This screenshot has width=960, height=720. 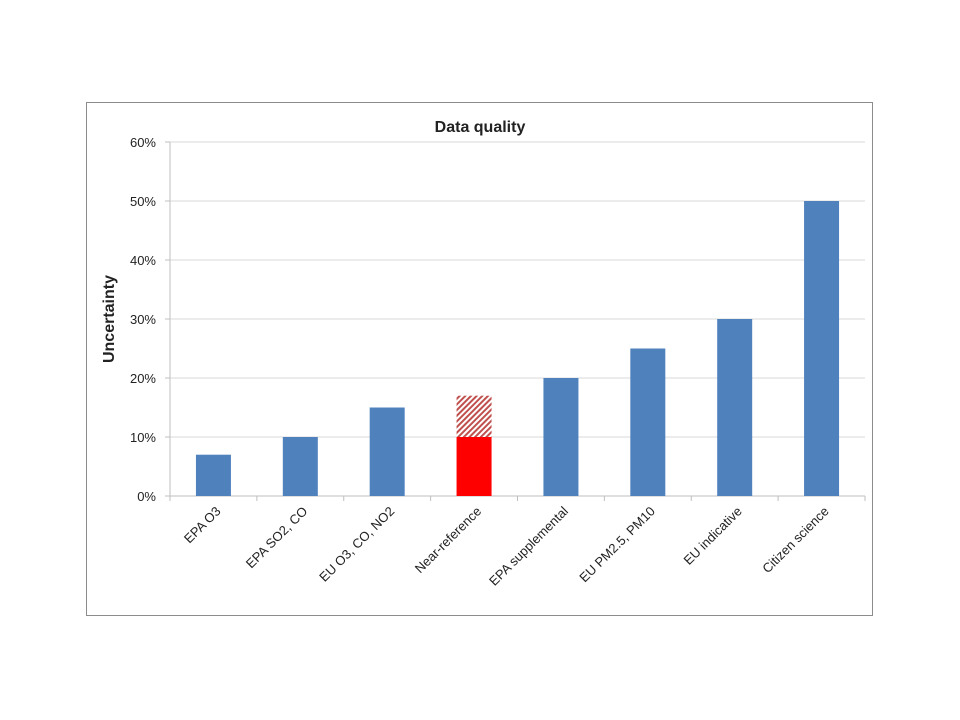 What do you see at coordinates (474, 466) in the screenshot?
I see `bar-near-reference` at bounding box center [474, 466].